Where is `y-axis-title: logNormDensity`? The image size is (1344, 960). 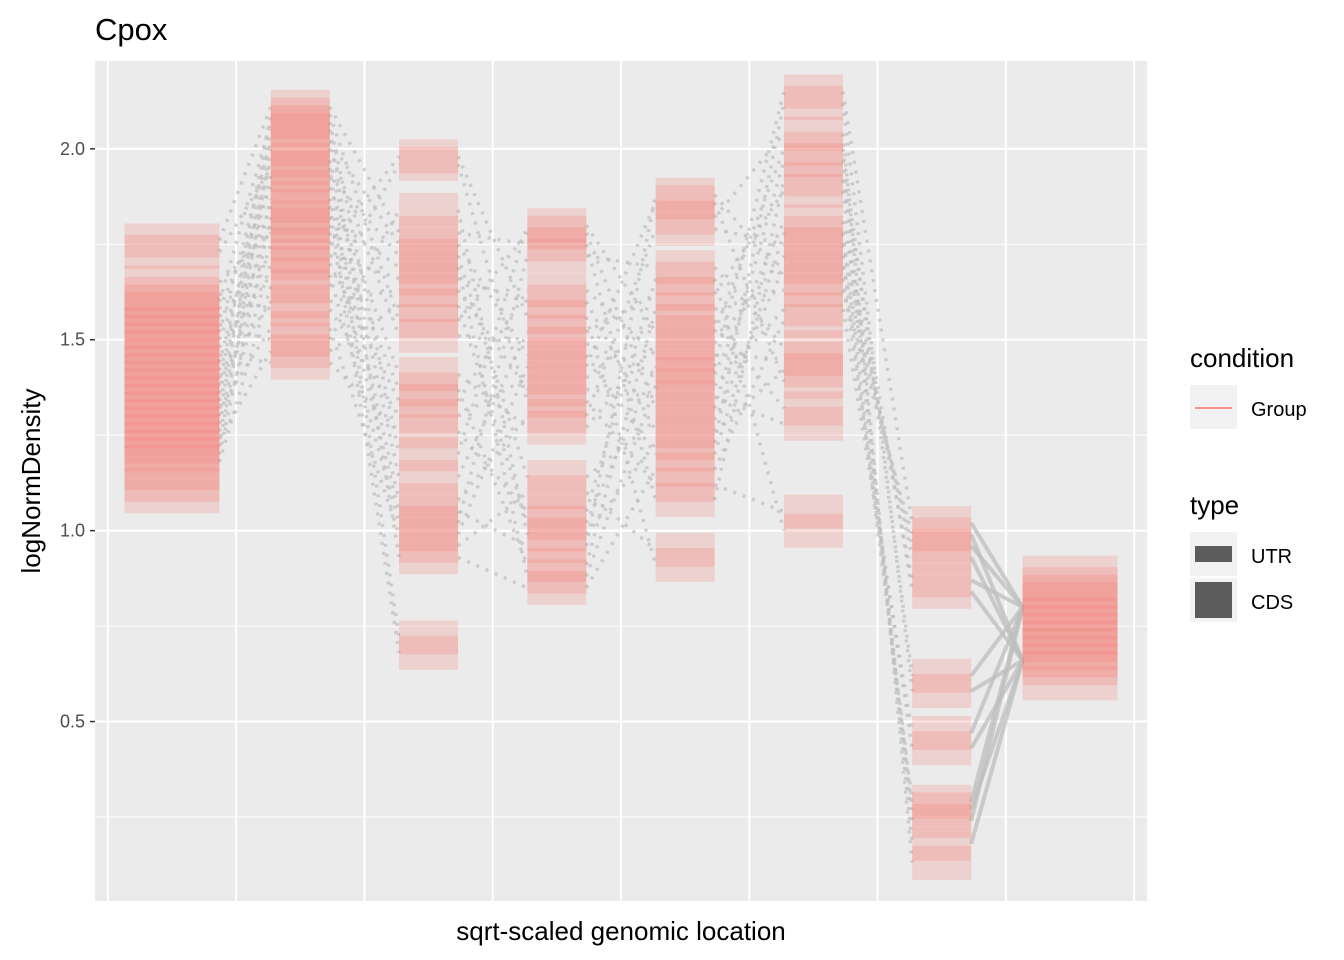
y-axis-title: logNormDensity is located at coordinates (31, 481).